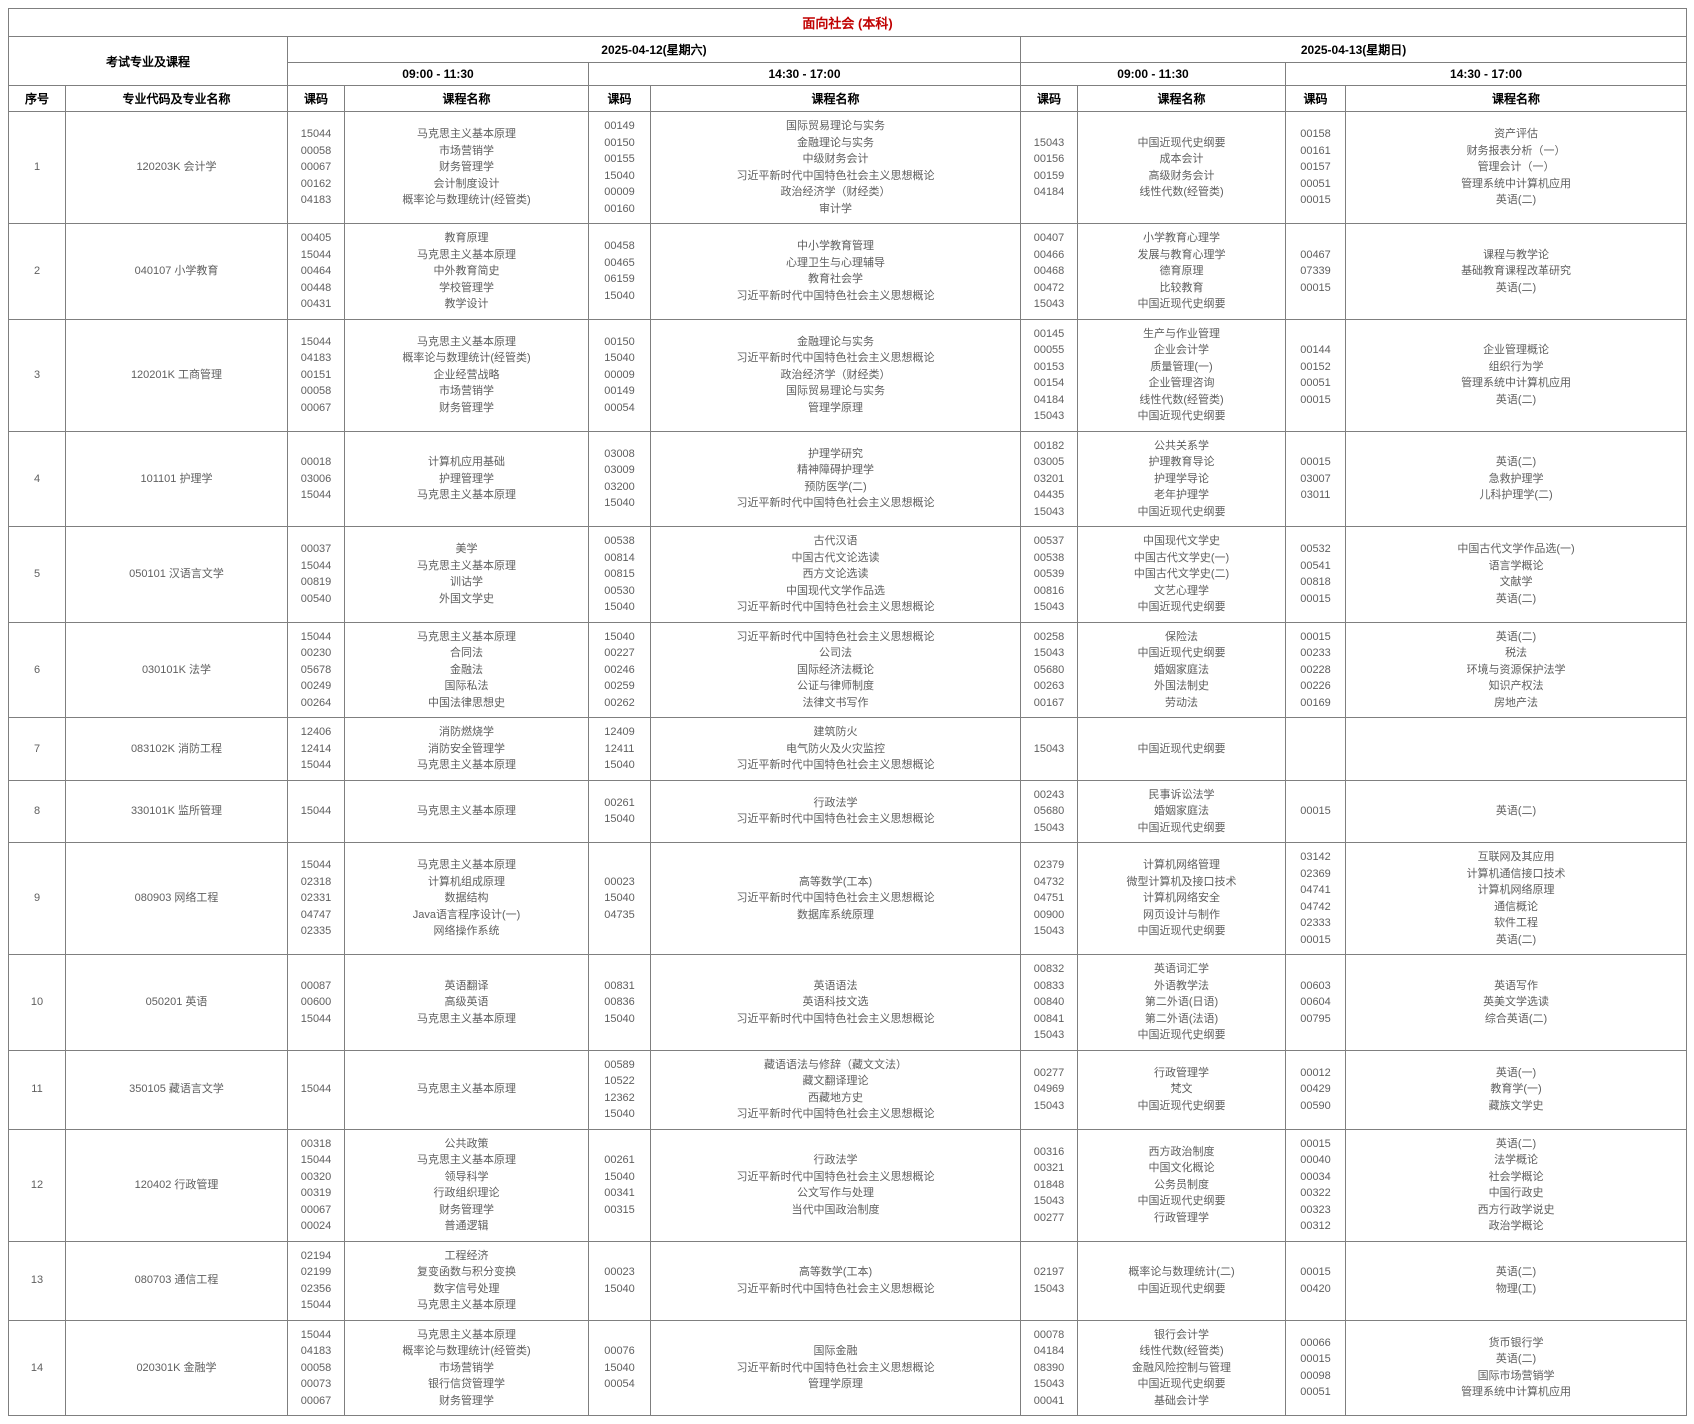  I want to click on saturday-afternoon-course-names-cell: 行政法学 习近平新时代中国特色社会主义思想概论, so click(835, 811).